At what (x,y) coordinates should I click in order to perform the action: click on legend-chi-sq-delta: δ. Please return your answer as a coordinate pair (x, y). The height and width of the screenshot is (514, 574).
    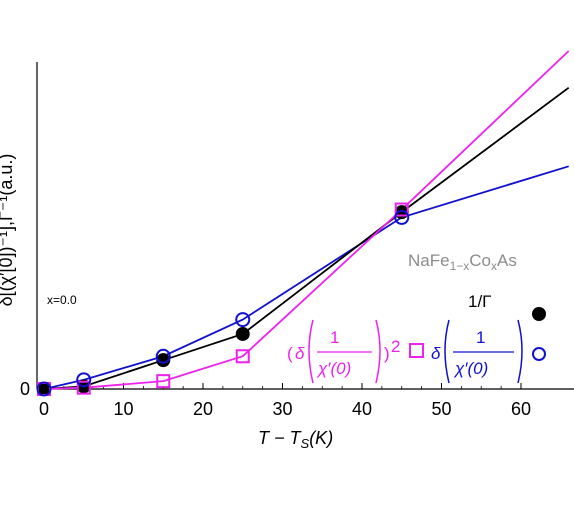
    Looking at the image, I should click on (300, 353).